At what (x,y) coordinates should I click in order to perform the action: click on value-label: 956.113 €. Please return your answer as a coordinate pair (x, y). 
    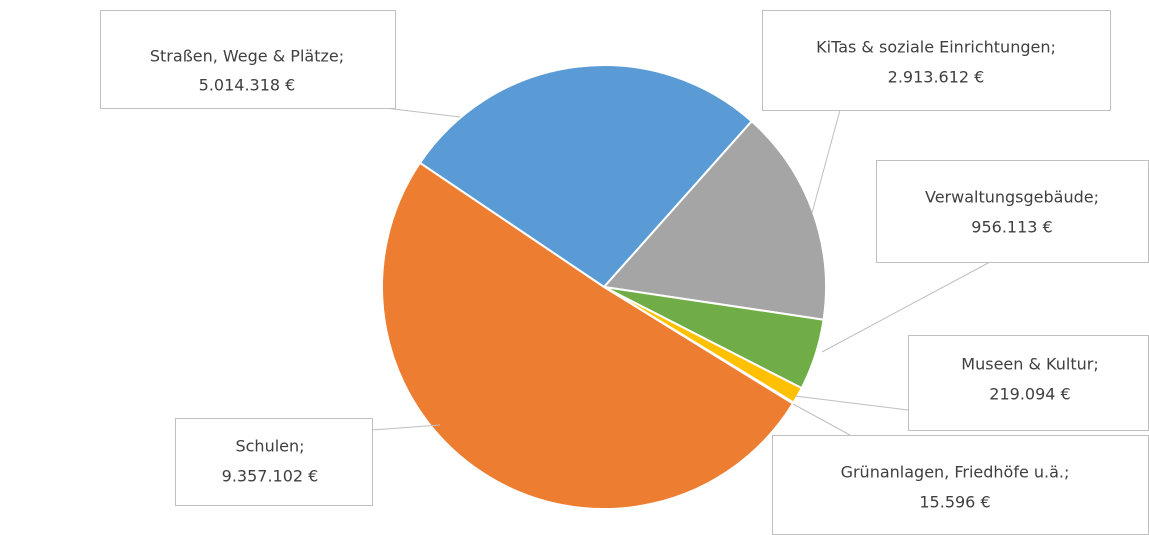
    Looking at the image, I should click on (1011, 227).